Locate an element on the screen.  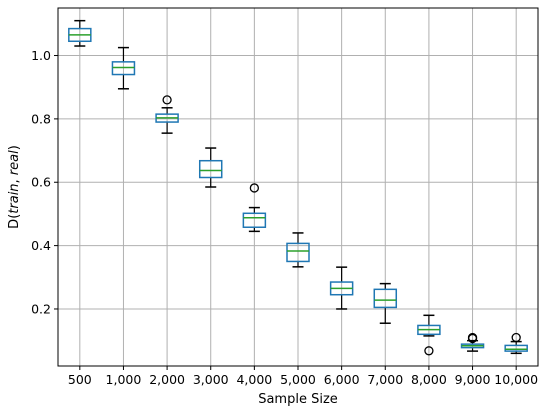
y-tick-label: 0.8 is located at coordinates (41, 118).